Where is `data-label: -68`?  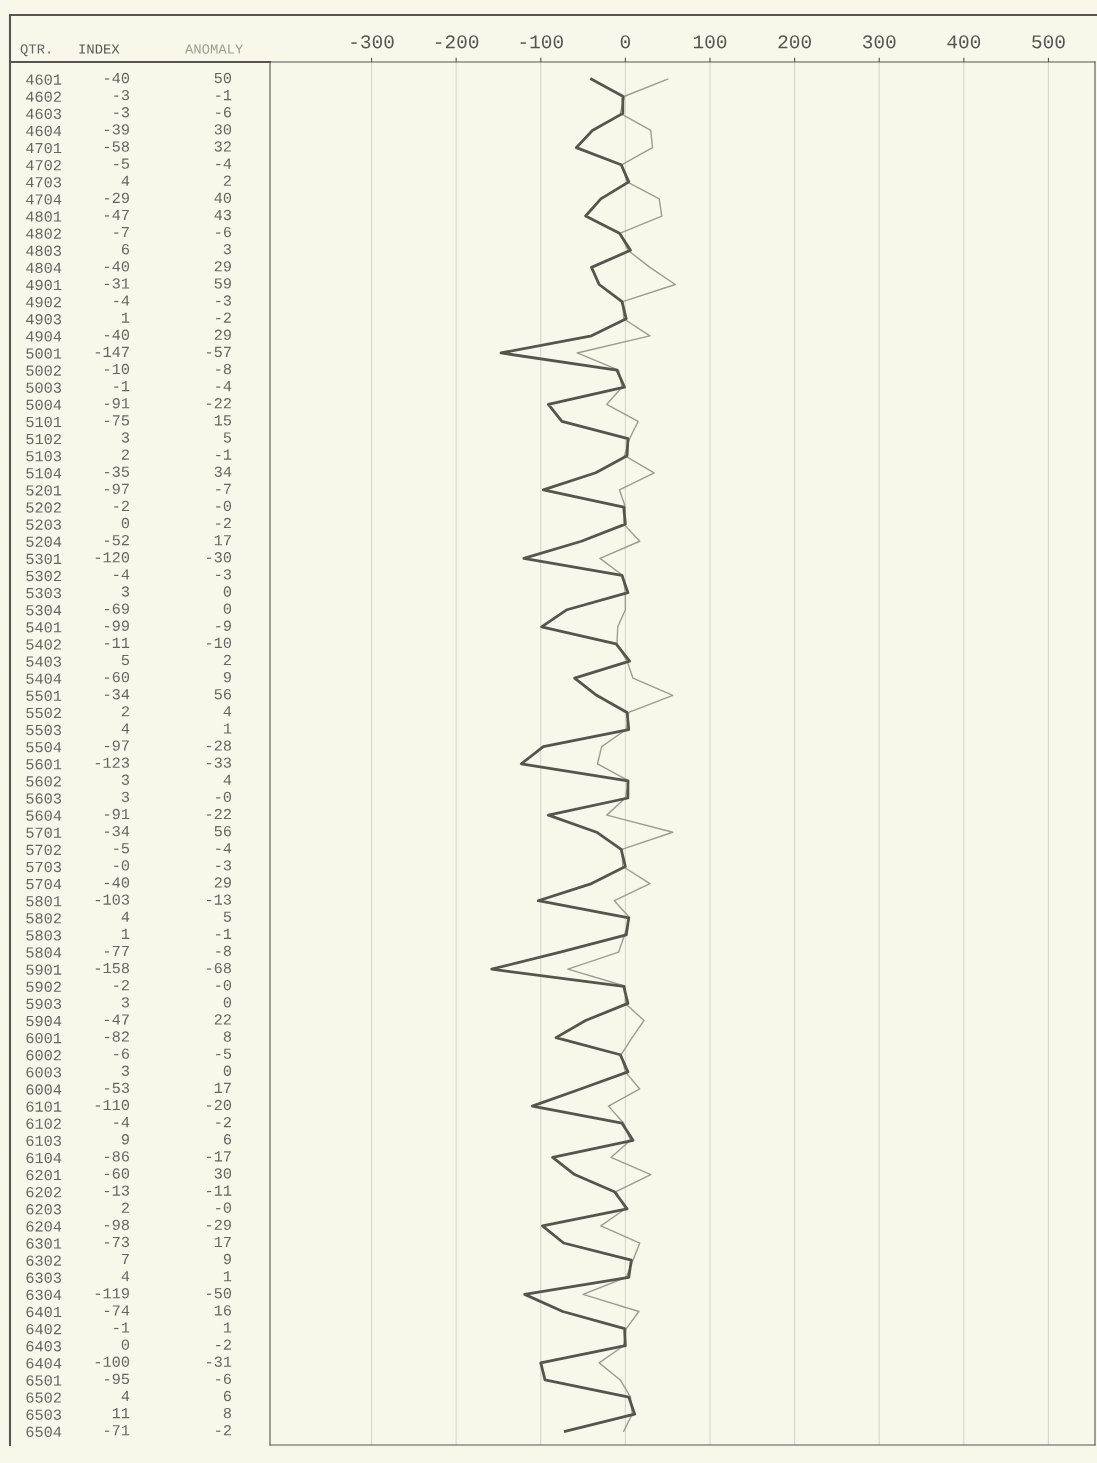
data-label: -68 is located at coordinates (218, 968).